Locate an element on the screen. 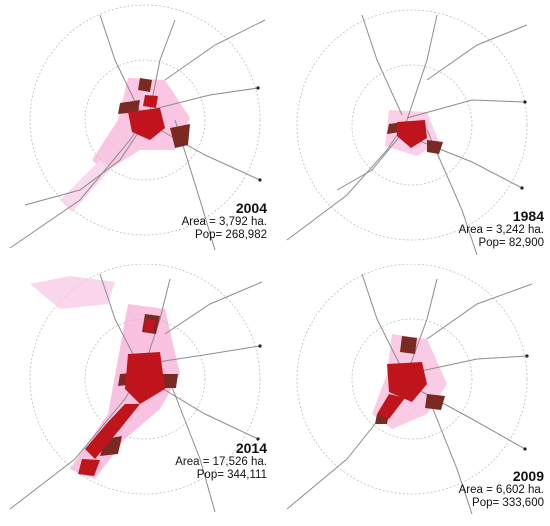 This screenshot has width=550, height=526. area-line: Area = 6,602 ha. is located at coordinates (501, 490).